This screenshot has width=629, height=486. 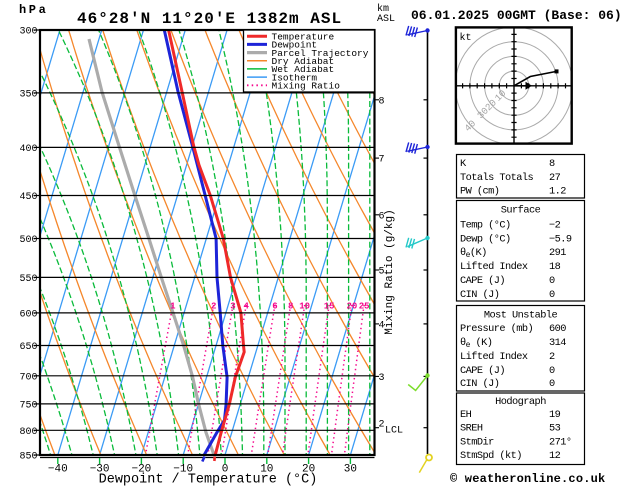 I want to click on svg-text: 650, so click(x=28, y=347).